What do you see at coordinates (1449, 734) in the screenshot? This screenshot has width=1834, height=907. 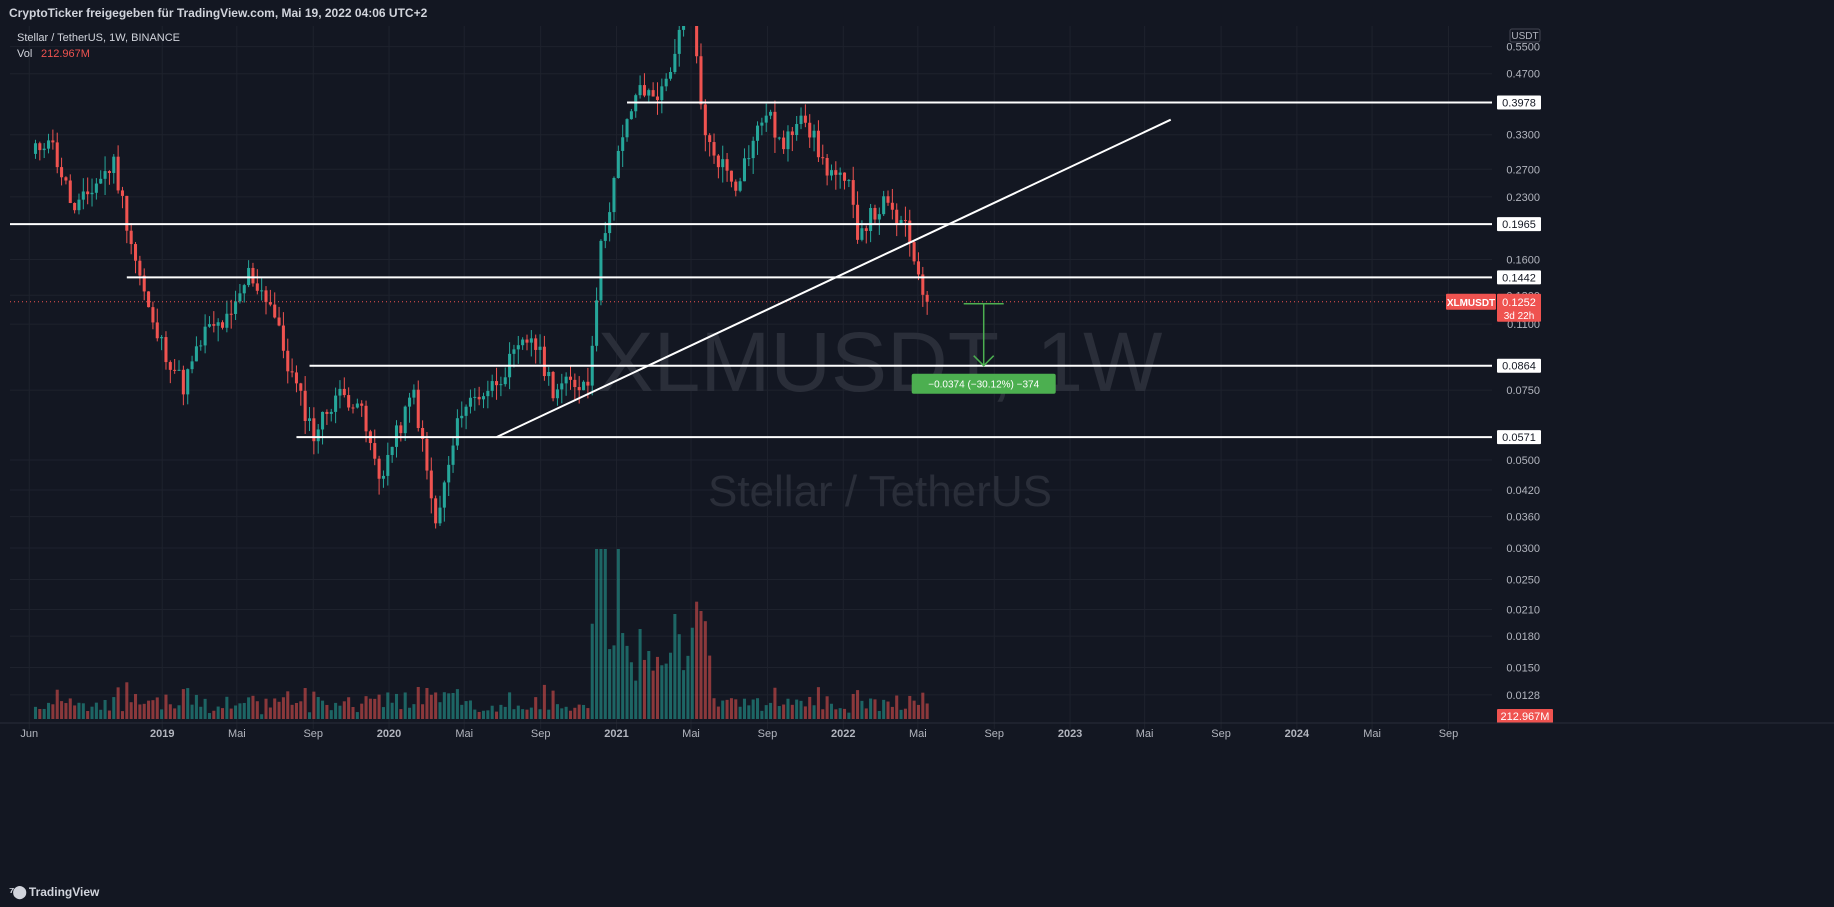 I see `time-tick-label: Sep` at bounding box center [1449, 734].